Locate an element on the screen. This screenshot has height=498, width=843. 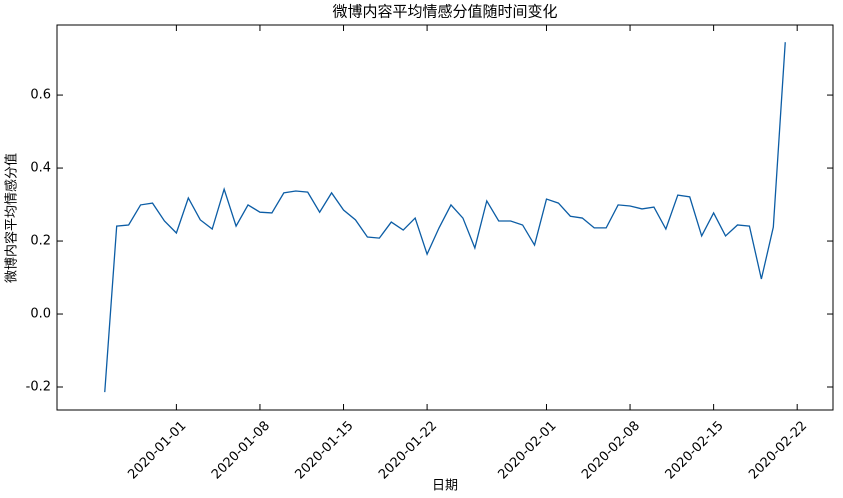
x-tick-label: 2020-02-01 is located at coordinates (527, 450).